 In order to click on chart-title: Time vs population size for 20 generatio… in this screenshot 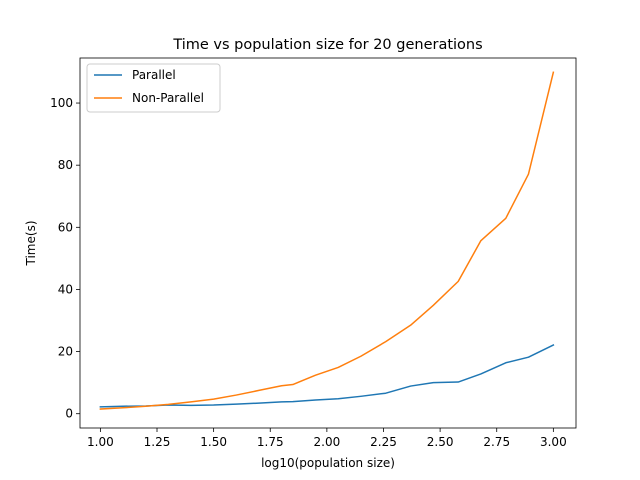, I will do `click(327, 45)`.